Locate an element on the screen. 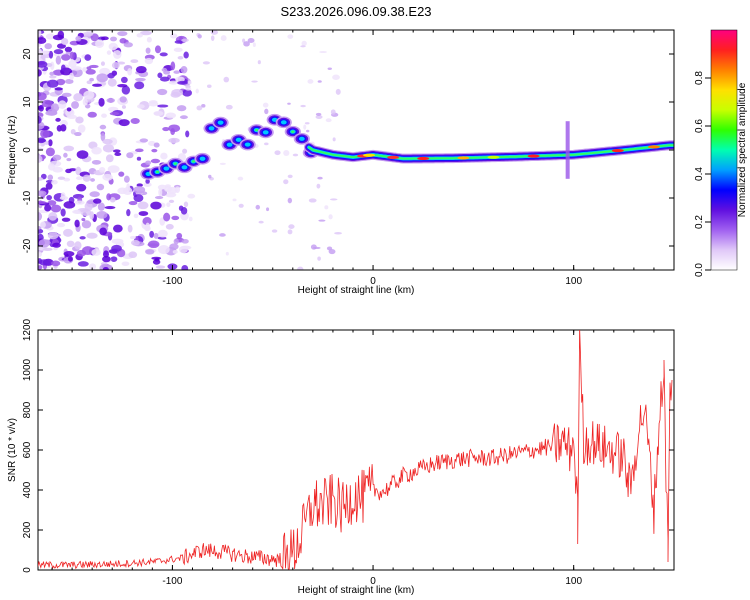  snr-ylabel: SNR (10 * v/v) is located at coordinates (12, 450).